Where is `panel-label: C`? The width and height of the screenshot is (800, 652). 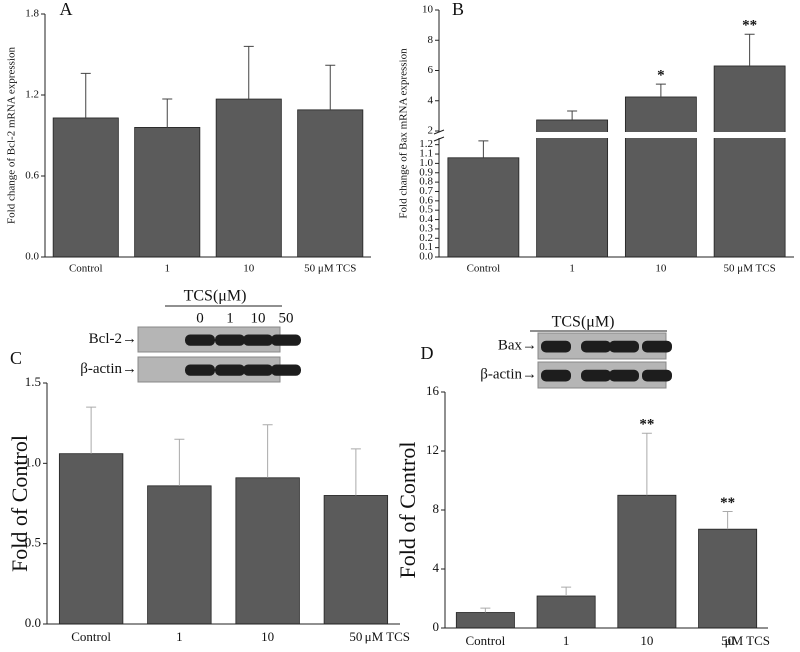
panel-label: C is located at coordinates (16, 358).